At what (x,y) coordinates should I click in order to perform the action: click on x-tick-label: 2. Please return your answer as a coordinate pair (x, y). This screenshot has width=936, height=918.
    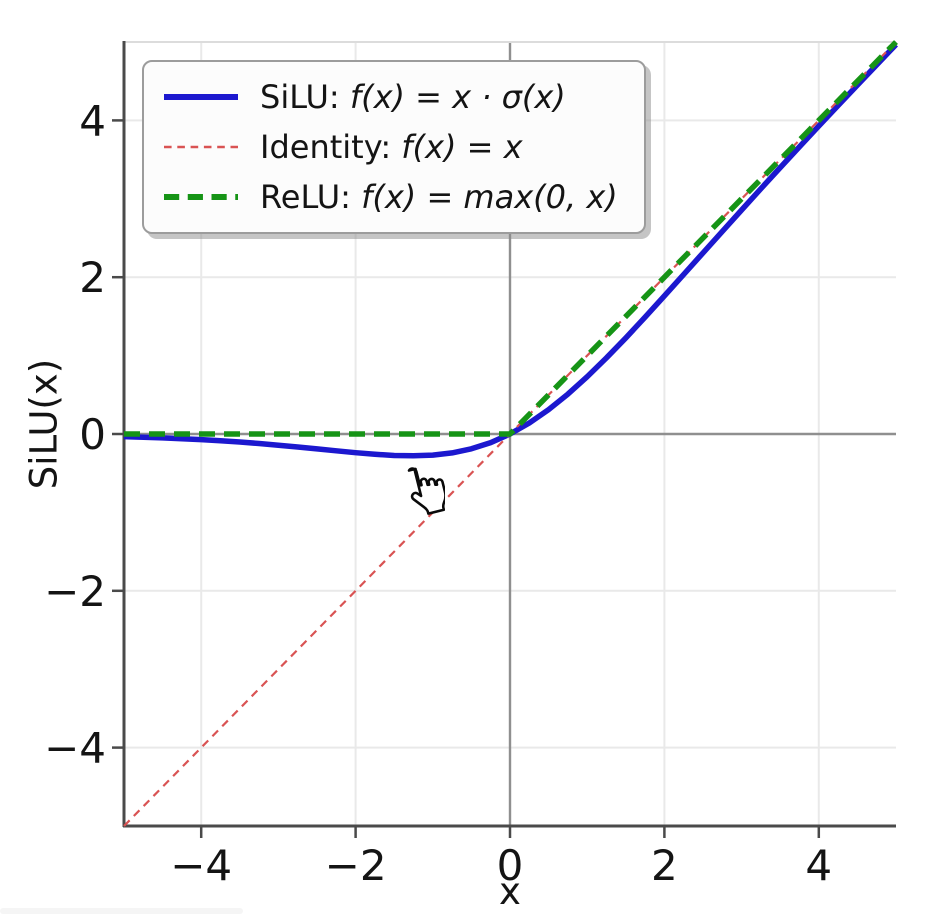
    Looking at the image, I should click on (664, 865).